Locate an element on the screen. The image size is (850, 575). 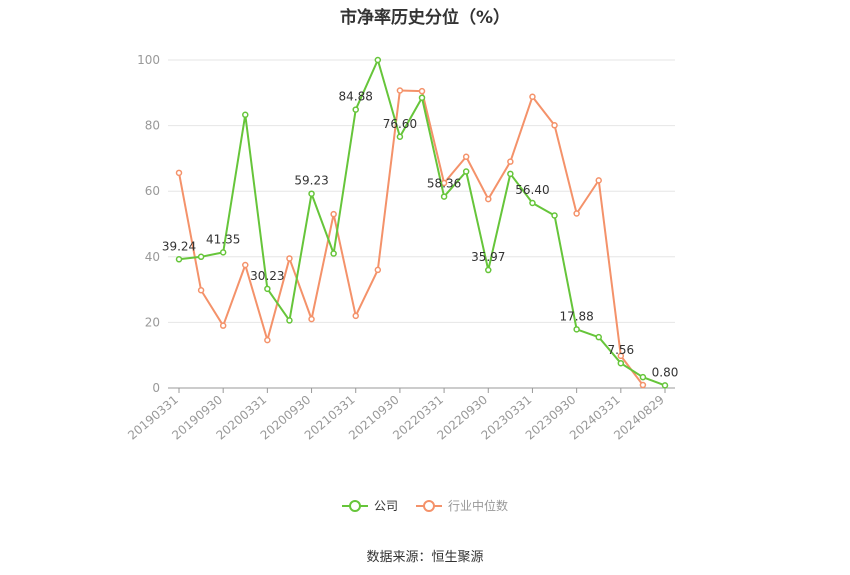
y-tick-label: 100 is located at coordinates (148, 60).